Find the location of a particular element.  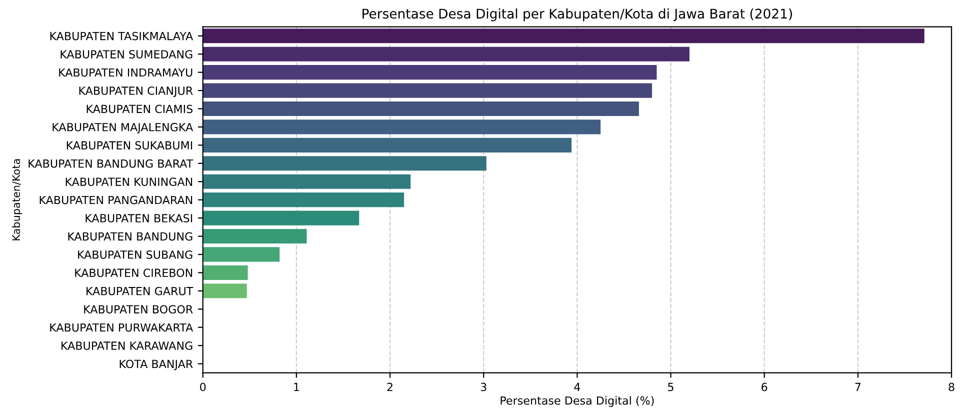

chart-title: Persentase Desa Digital per Kabupaten/Kota di Jawa Barat (2021) is located at coordinates (577, 15).